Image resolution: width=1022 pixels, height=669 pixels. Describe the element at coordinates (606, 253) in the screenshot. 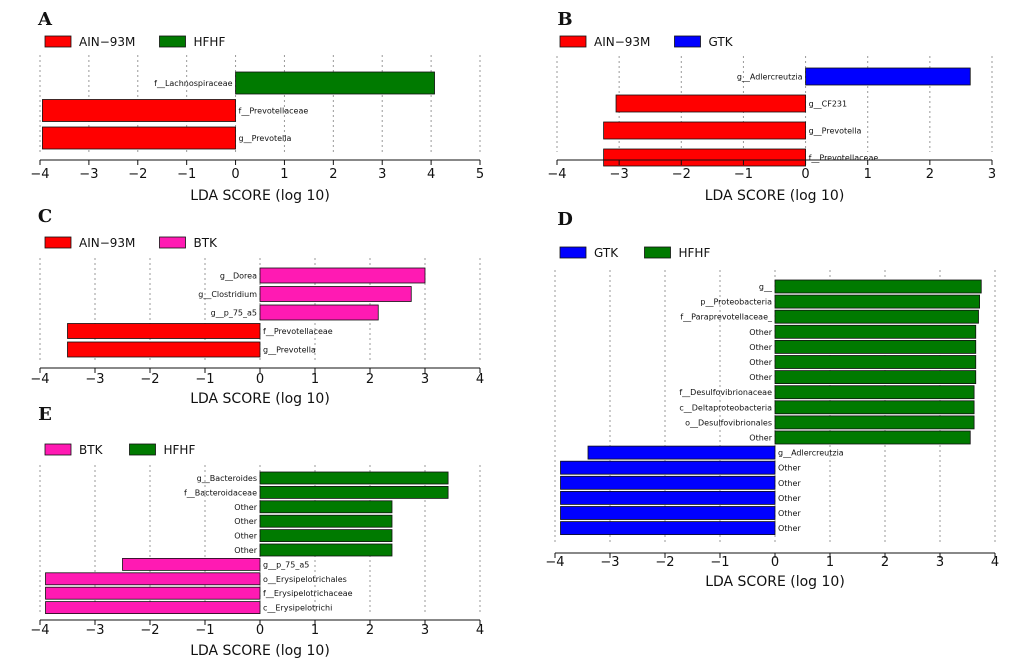

I see `legend-label: GTK` at that location.